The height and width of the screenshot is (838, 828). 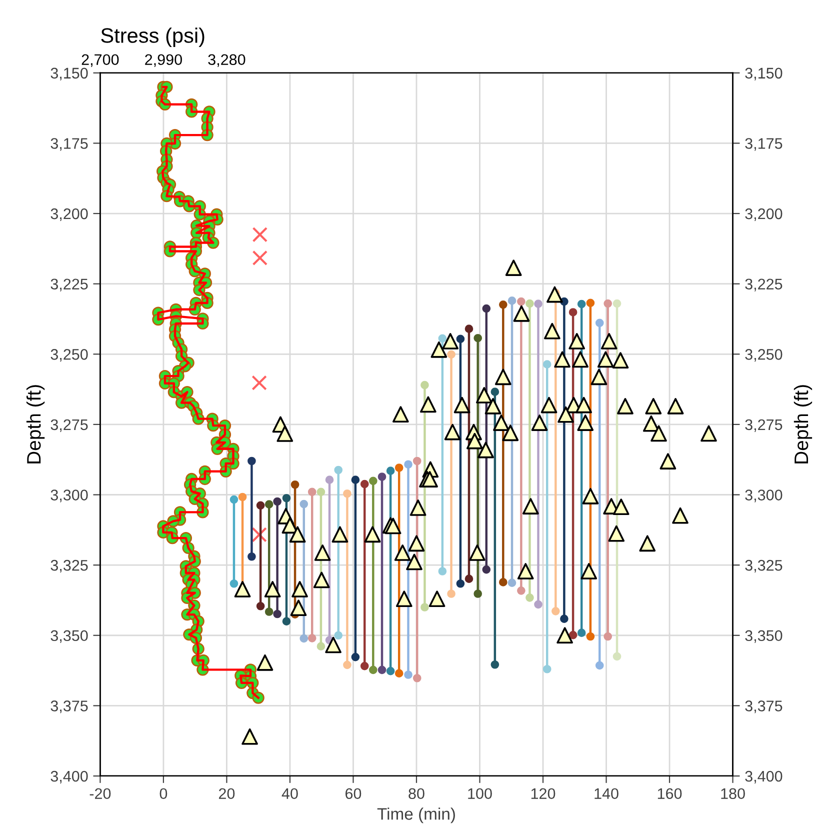 What do you see at coordinates (763, 496) in the screenshot?
I see `y2-tick-label: 3,300` at bounding box center [763, 496].